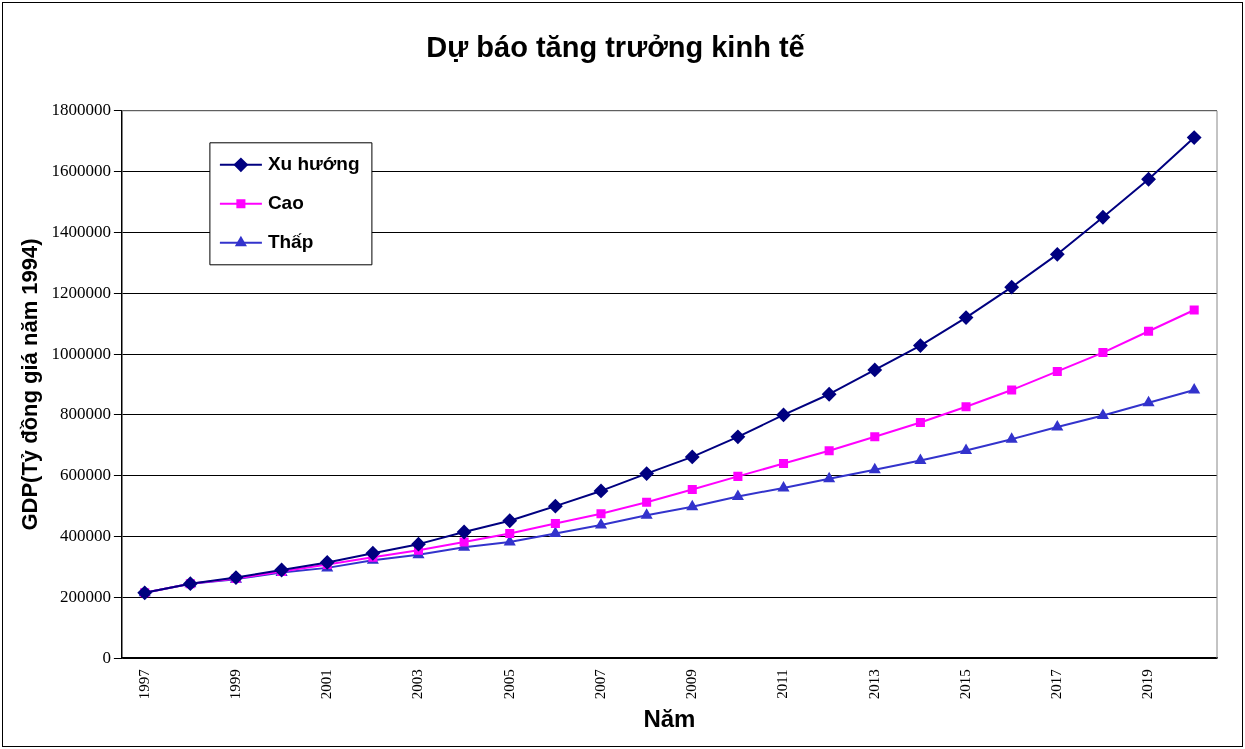  Describe the element at coordinates (669, 719) in the screenshot. I see `x-axis-title: Năm` at that location.